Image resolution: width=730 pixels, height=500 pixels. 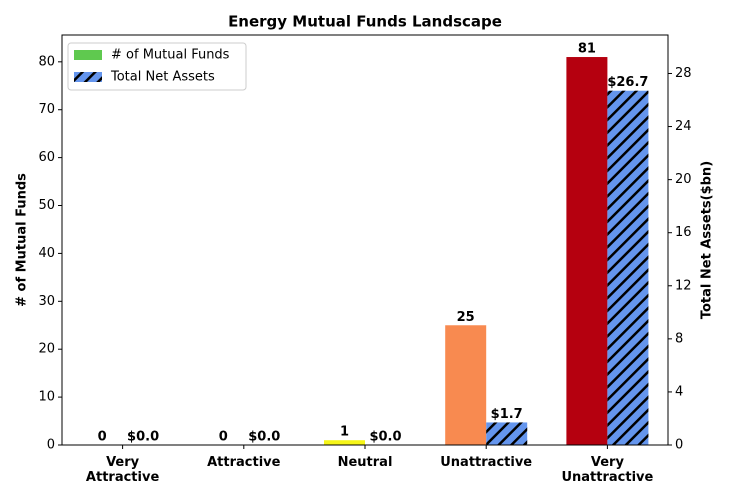 What do you see at coordinates (683, 179) in the screenshot?
I see `y2-tick-label: 20` at bounding box center [683, 179].